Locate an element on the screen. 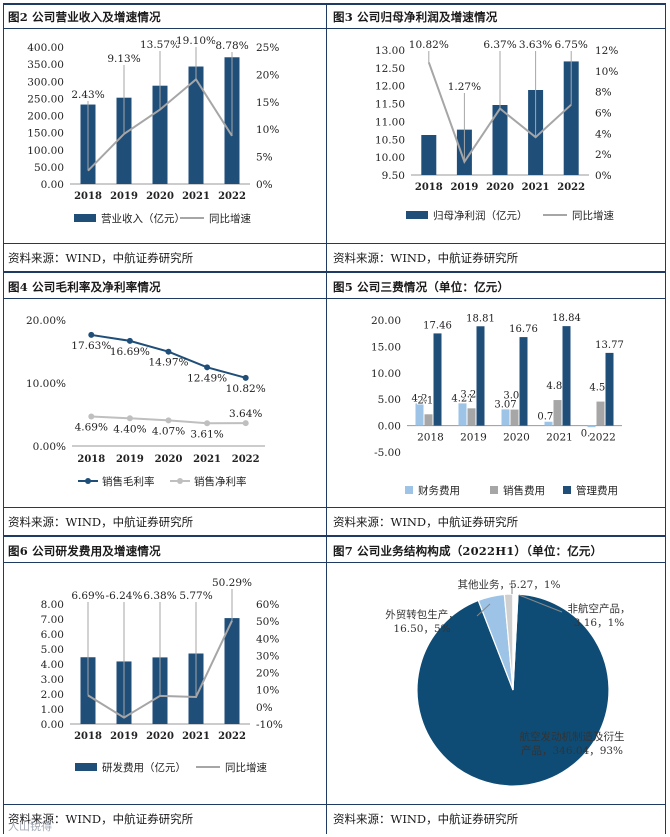 The width and height of the screenshot is (670, 837). bar-1-2021 is located at coordinates (557, 413).